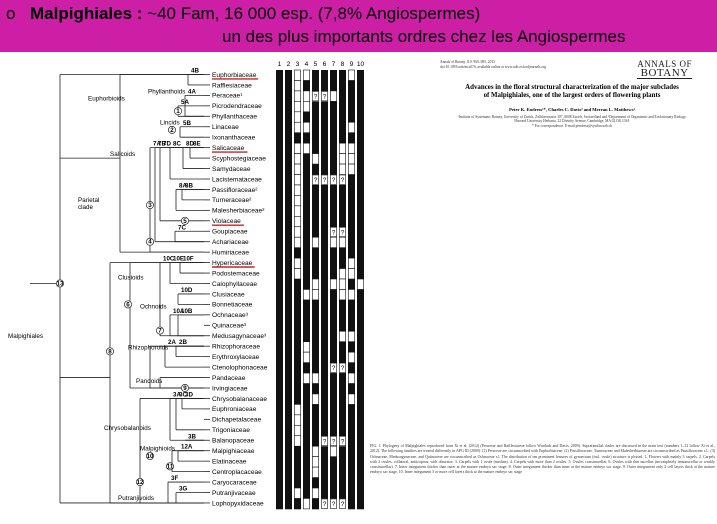 Image resolution: width=717 pixels, height=524 pixels. Describe the element at coordinates (187, 311) in the screenshot. I see `node-label: 10B` at that location.